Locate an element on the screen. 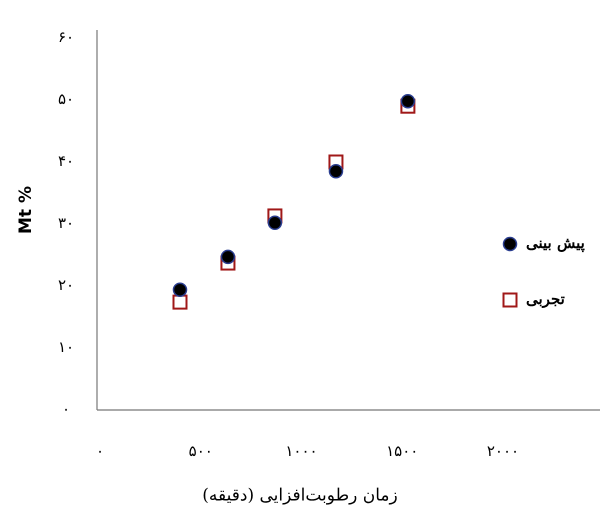 The image size is (608, 515). legend-label: تجربی is located at coordinates (545, 299).